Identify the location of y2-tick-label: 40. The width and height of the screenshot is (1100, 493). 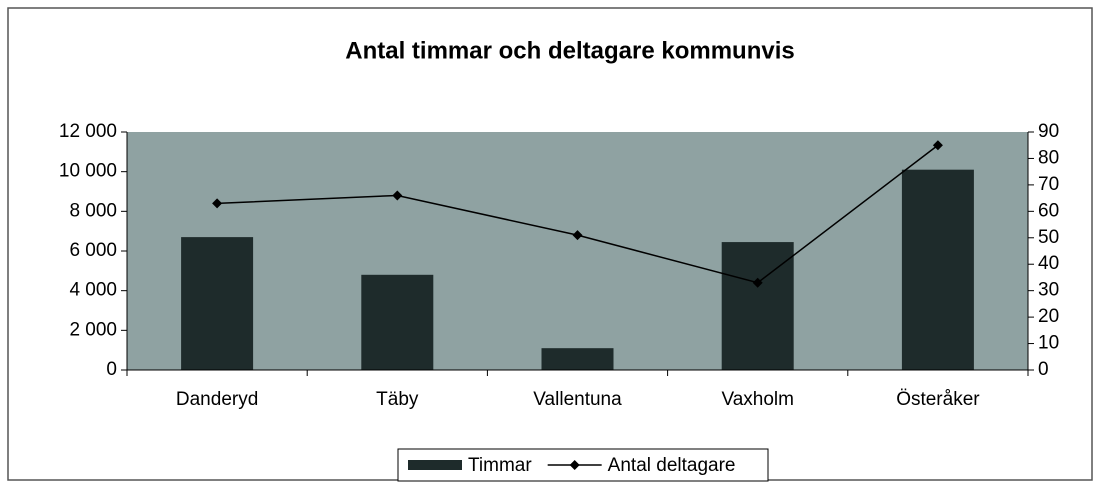
(1048, 263).